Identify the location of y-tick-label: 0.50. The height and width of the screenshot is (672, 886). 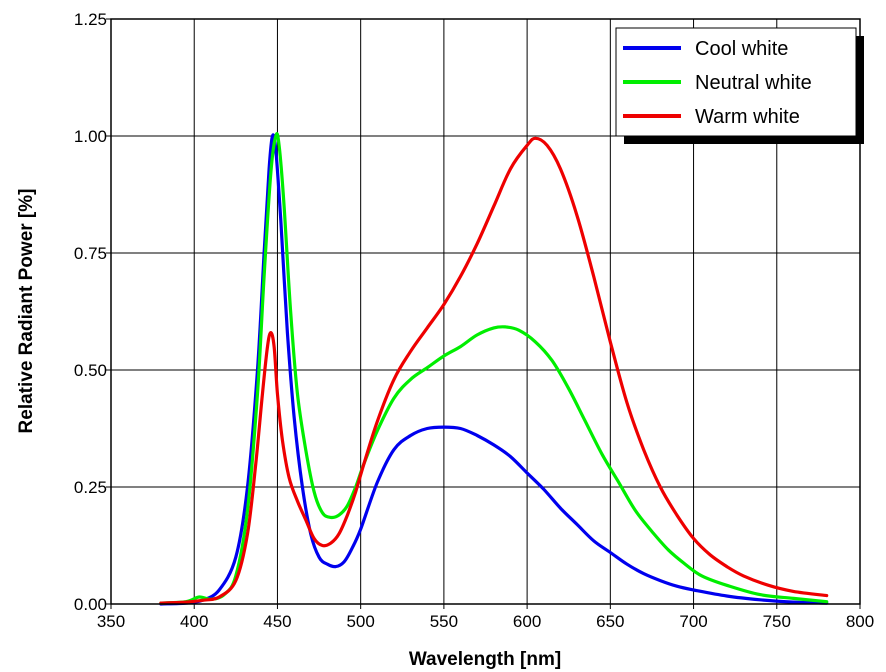
(90, 370).